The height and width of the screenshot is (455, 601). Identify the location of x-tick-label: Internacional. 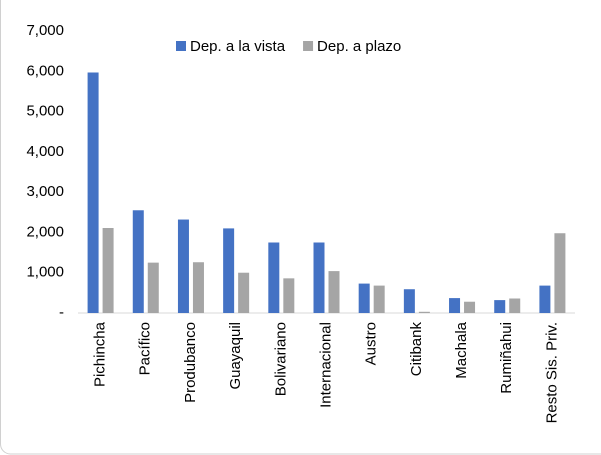
(325, 365).